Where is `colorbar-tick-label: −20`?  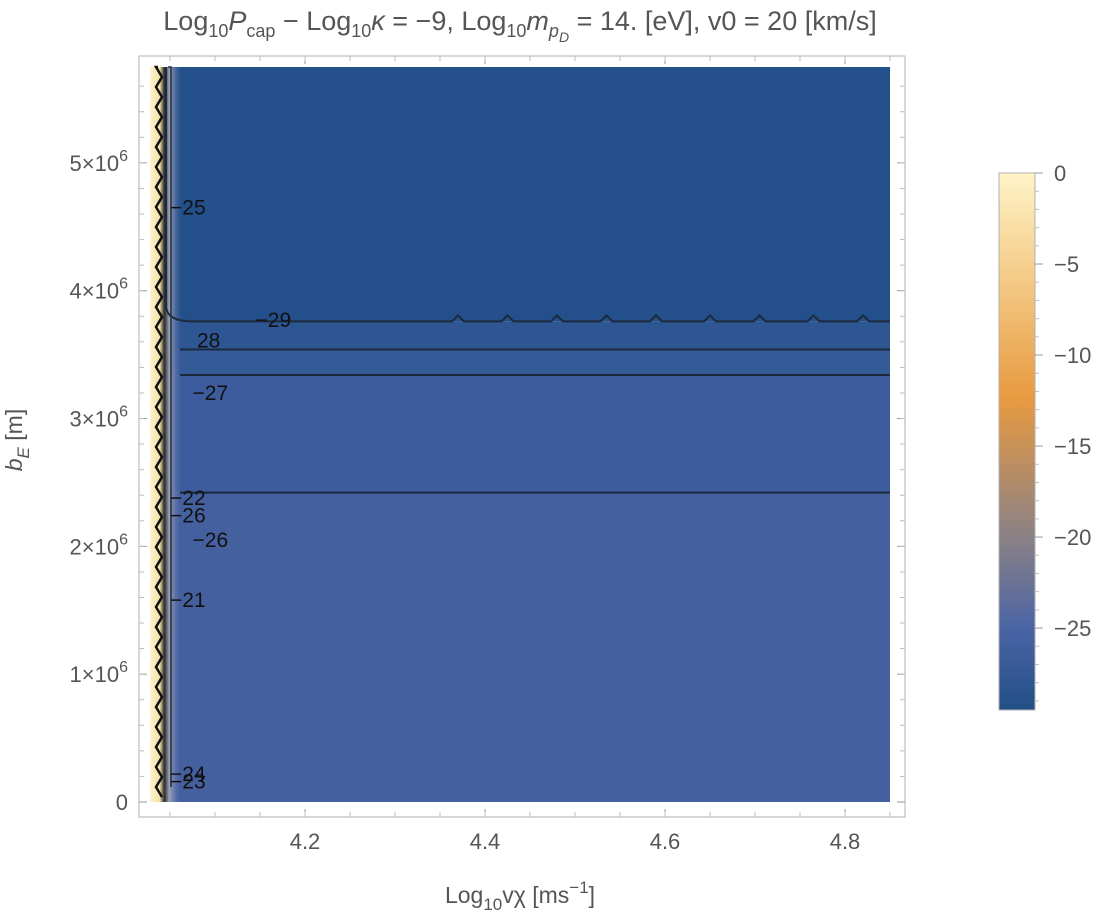
colorbar-tick-label: −20 is located at coordinates (1072, 537).